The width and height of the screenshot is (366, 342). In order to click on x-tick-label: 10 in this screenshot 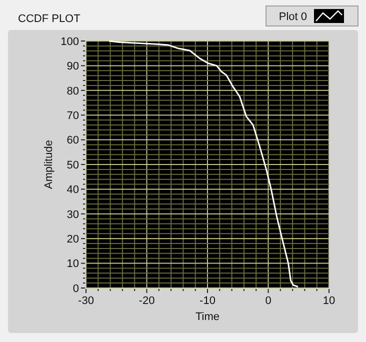, I will do `click(329, 301)`.